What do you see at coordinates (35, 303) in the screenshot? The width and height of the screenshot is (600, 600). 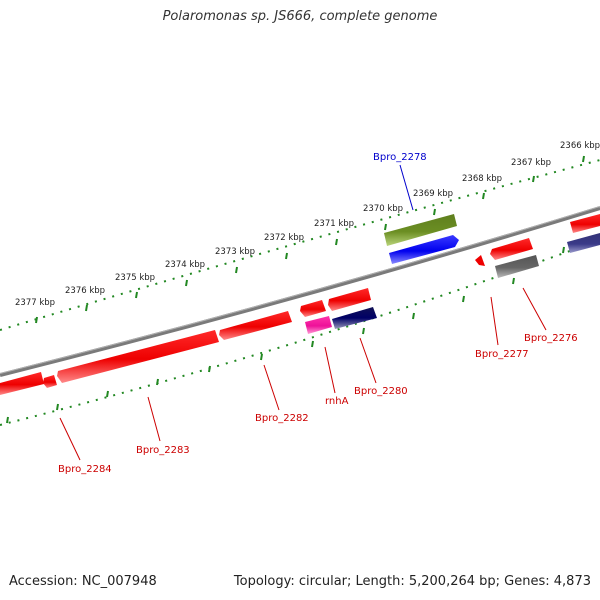 I see `kbp-label-2377: 2377 kbp` at bounding box center [35, 303].